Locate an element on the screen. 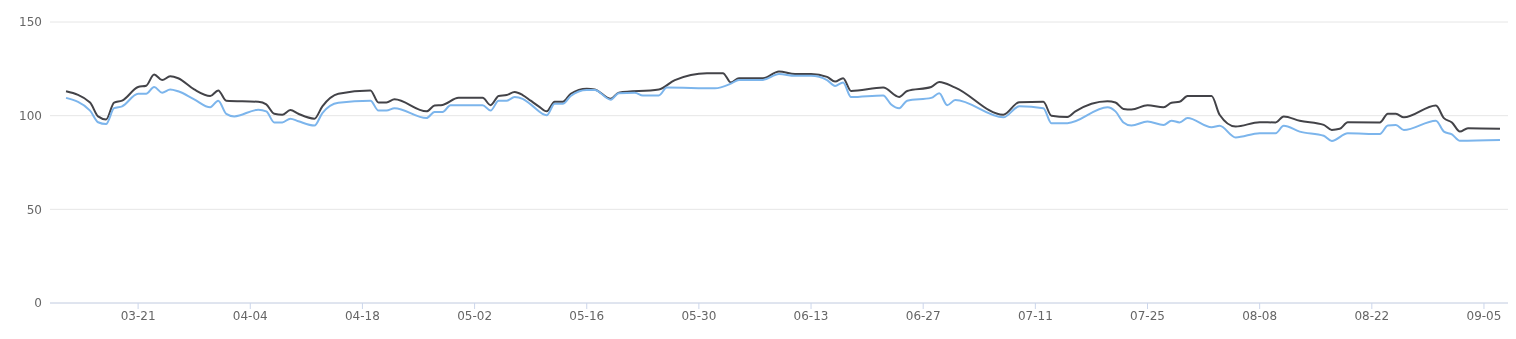 The height and width of the screenshot is (339, 1516). x-tick-label: 03-21 is located at coordinates (138, 315).